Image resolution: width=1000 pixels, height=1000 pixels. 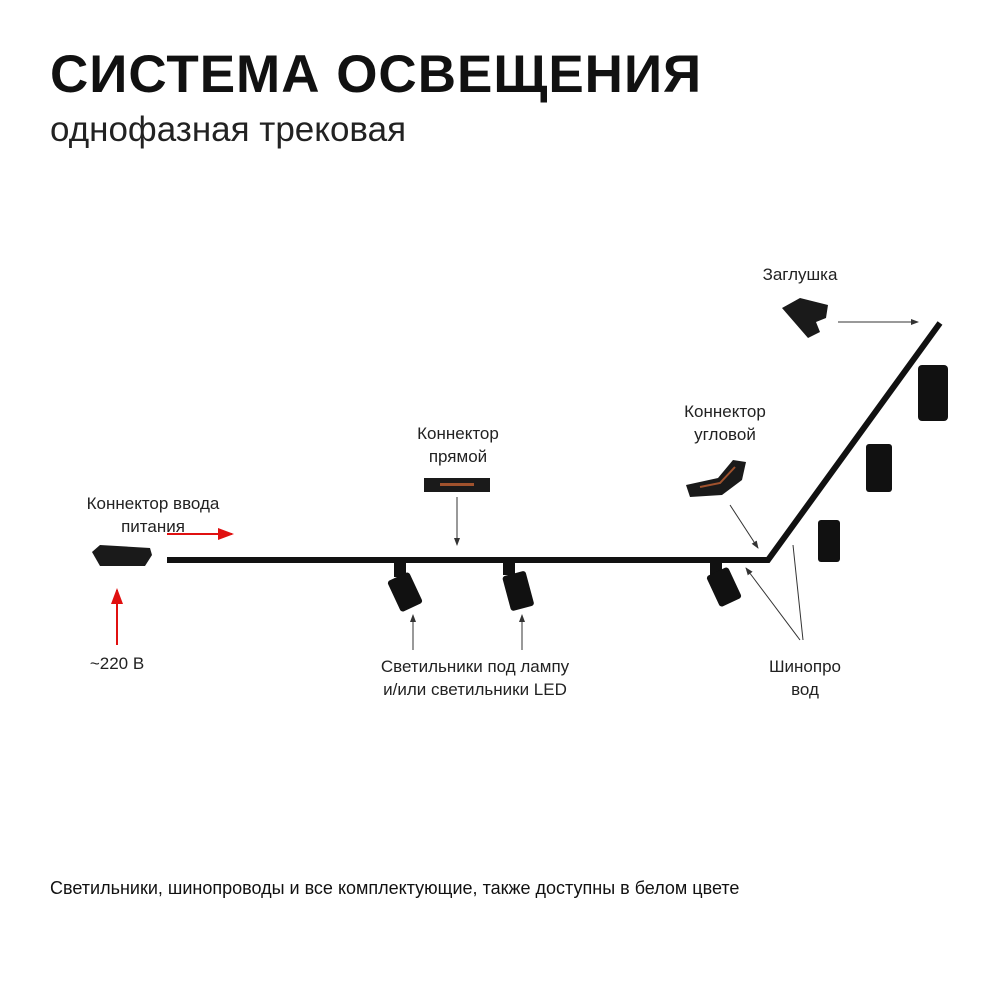 I want to click on label-line: Коннектор ввода, so click(x=153, y=503).